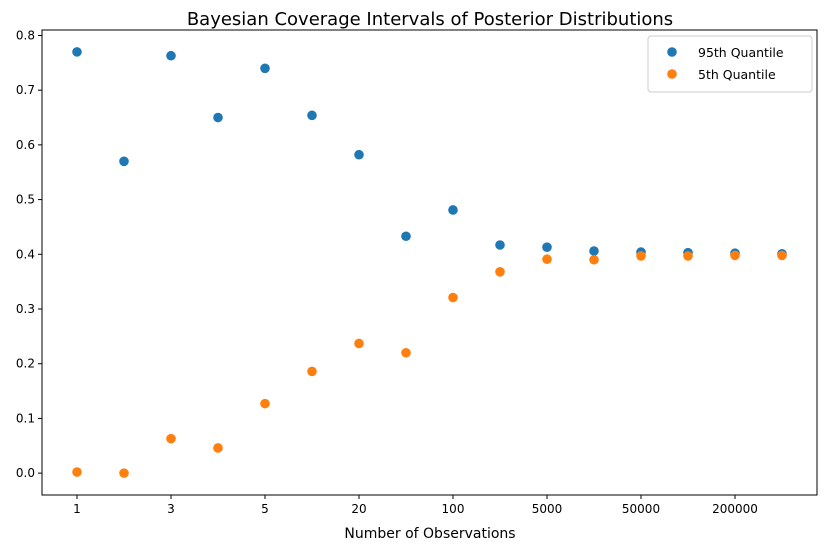  What do you see at coordinates (25, 364) in the screenshot?
I see `y-tick-label: 0.2` at bounding box center [25, 364].